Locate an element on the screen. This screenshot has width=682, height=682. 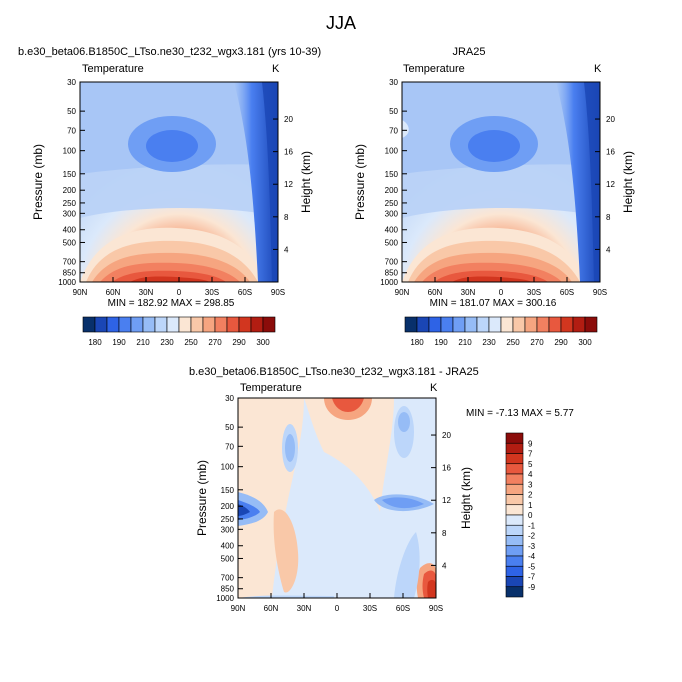
colorbar-label: -4 is located at coordinates (532, 556).